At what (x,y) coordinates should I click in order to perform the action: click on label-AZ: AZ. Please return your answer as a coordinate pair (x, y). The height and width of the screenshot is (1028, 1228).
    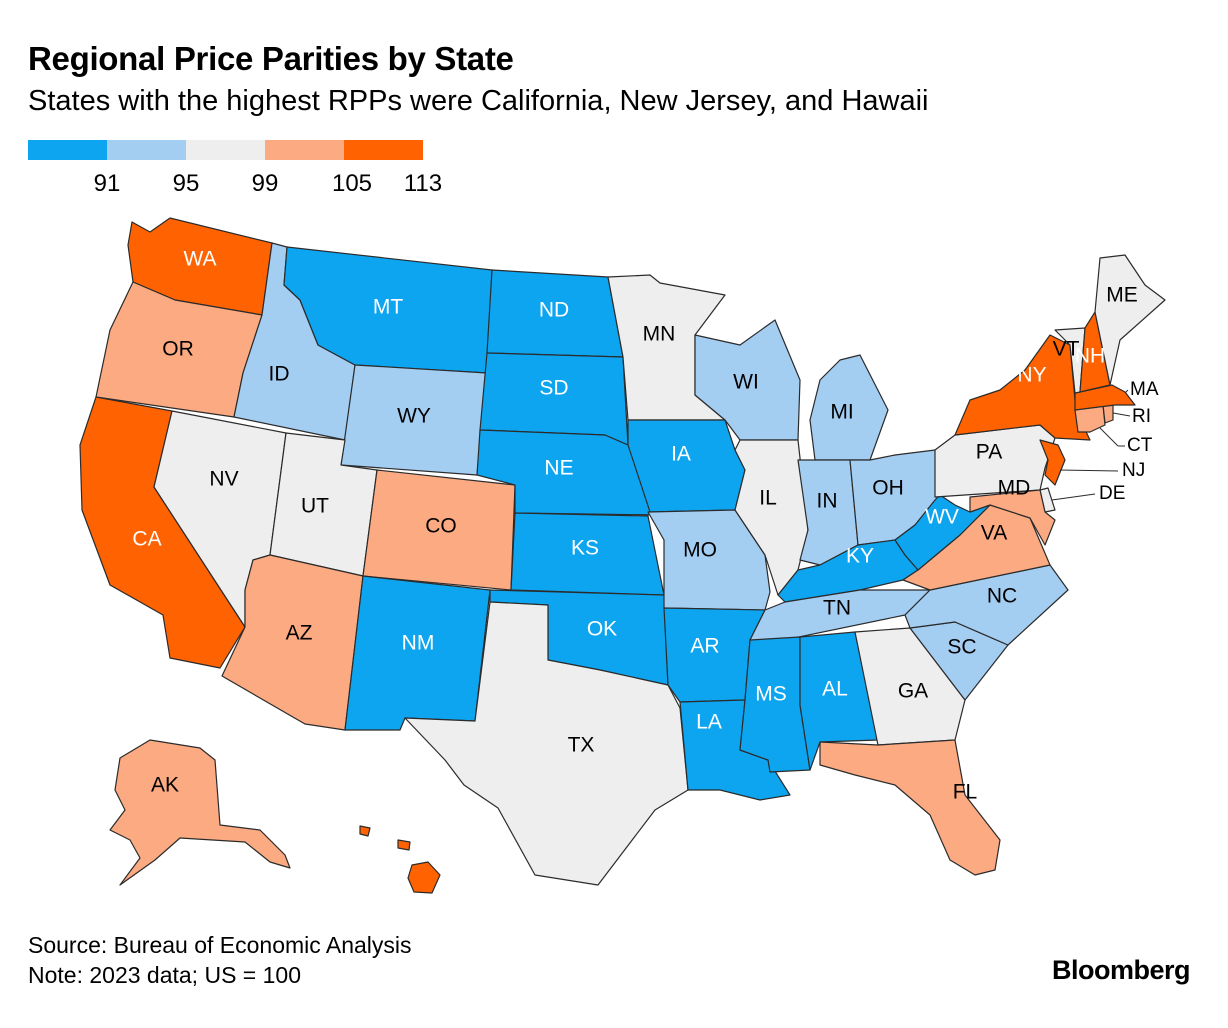
    Looking at the image, I should click on (299, 633).